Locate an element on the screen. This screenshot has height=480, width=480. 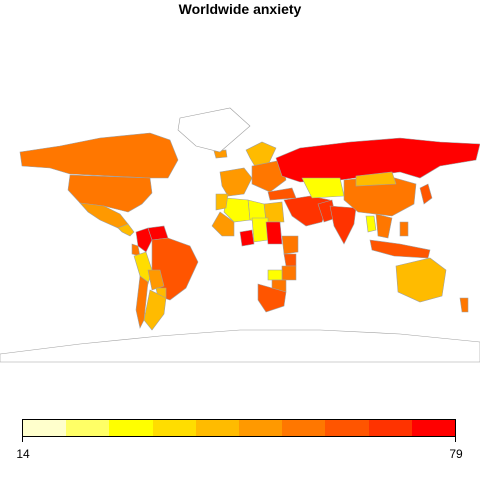
region-southeast-asia is located at coordinates (384, 226).